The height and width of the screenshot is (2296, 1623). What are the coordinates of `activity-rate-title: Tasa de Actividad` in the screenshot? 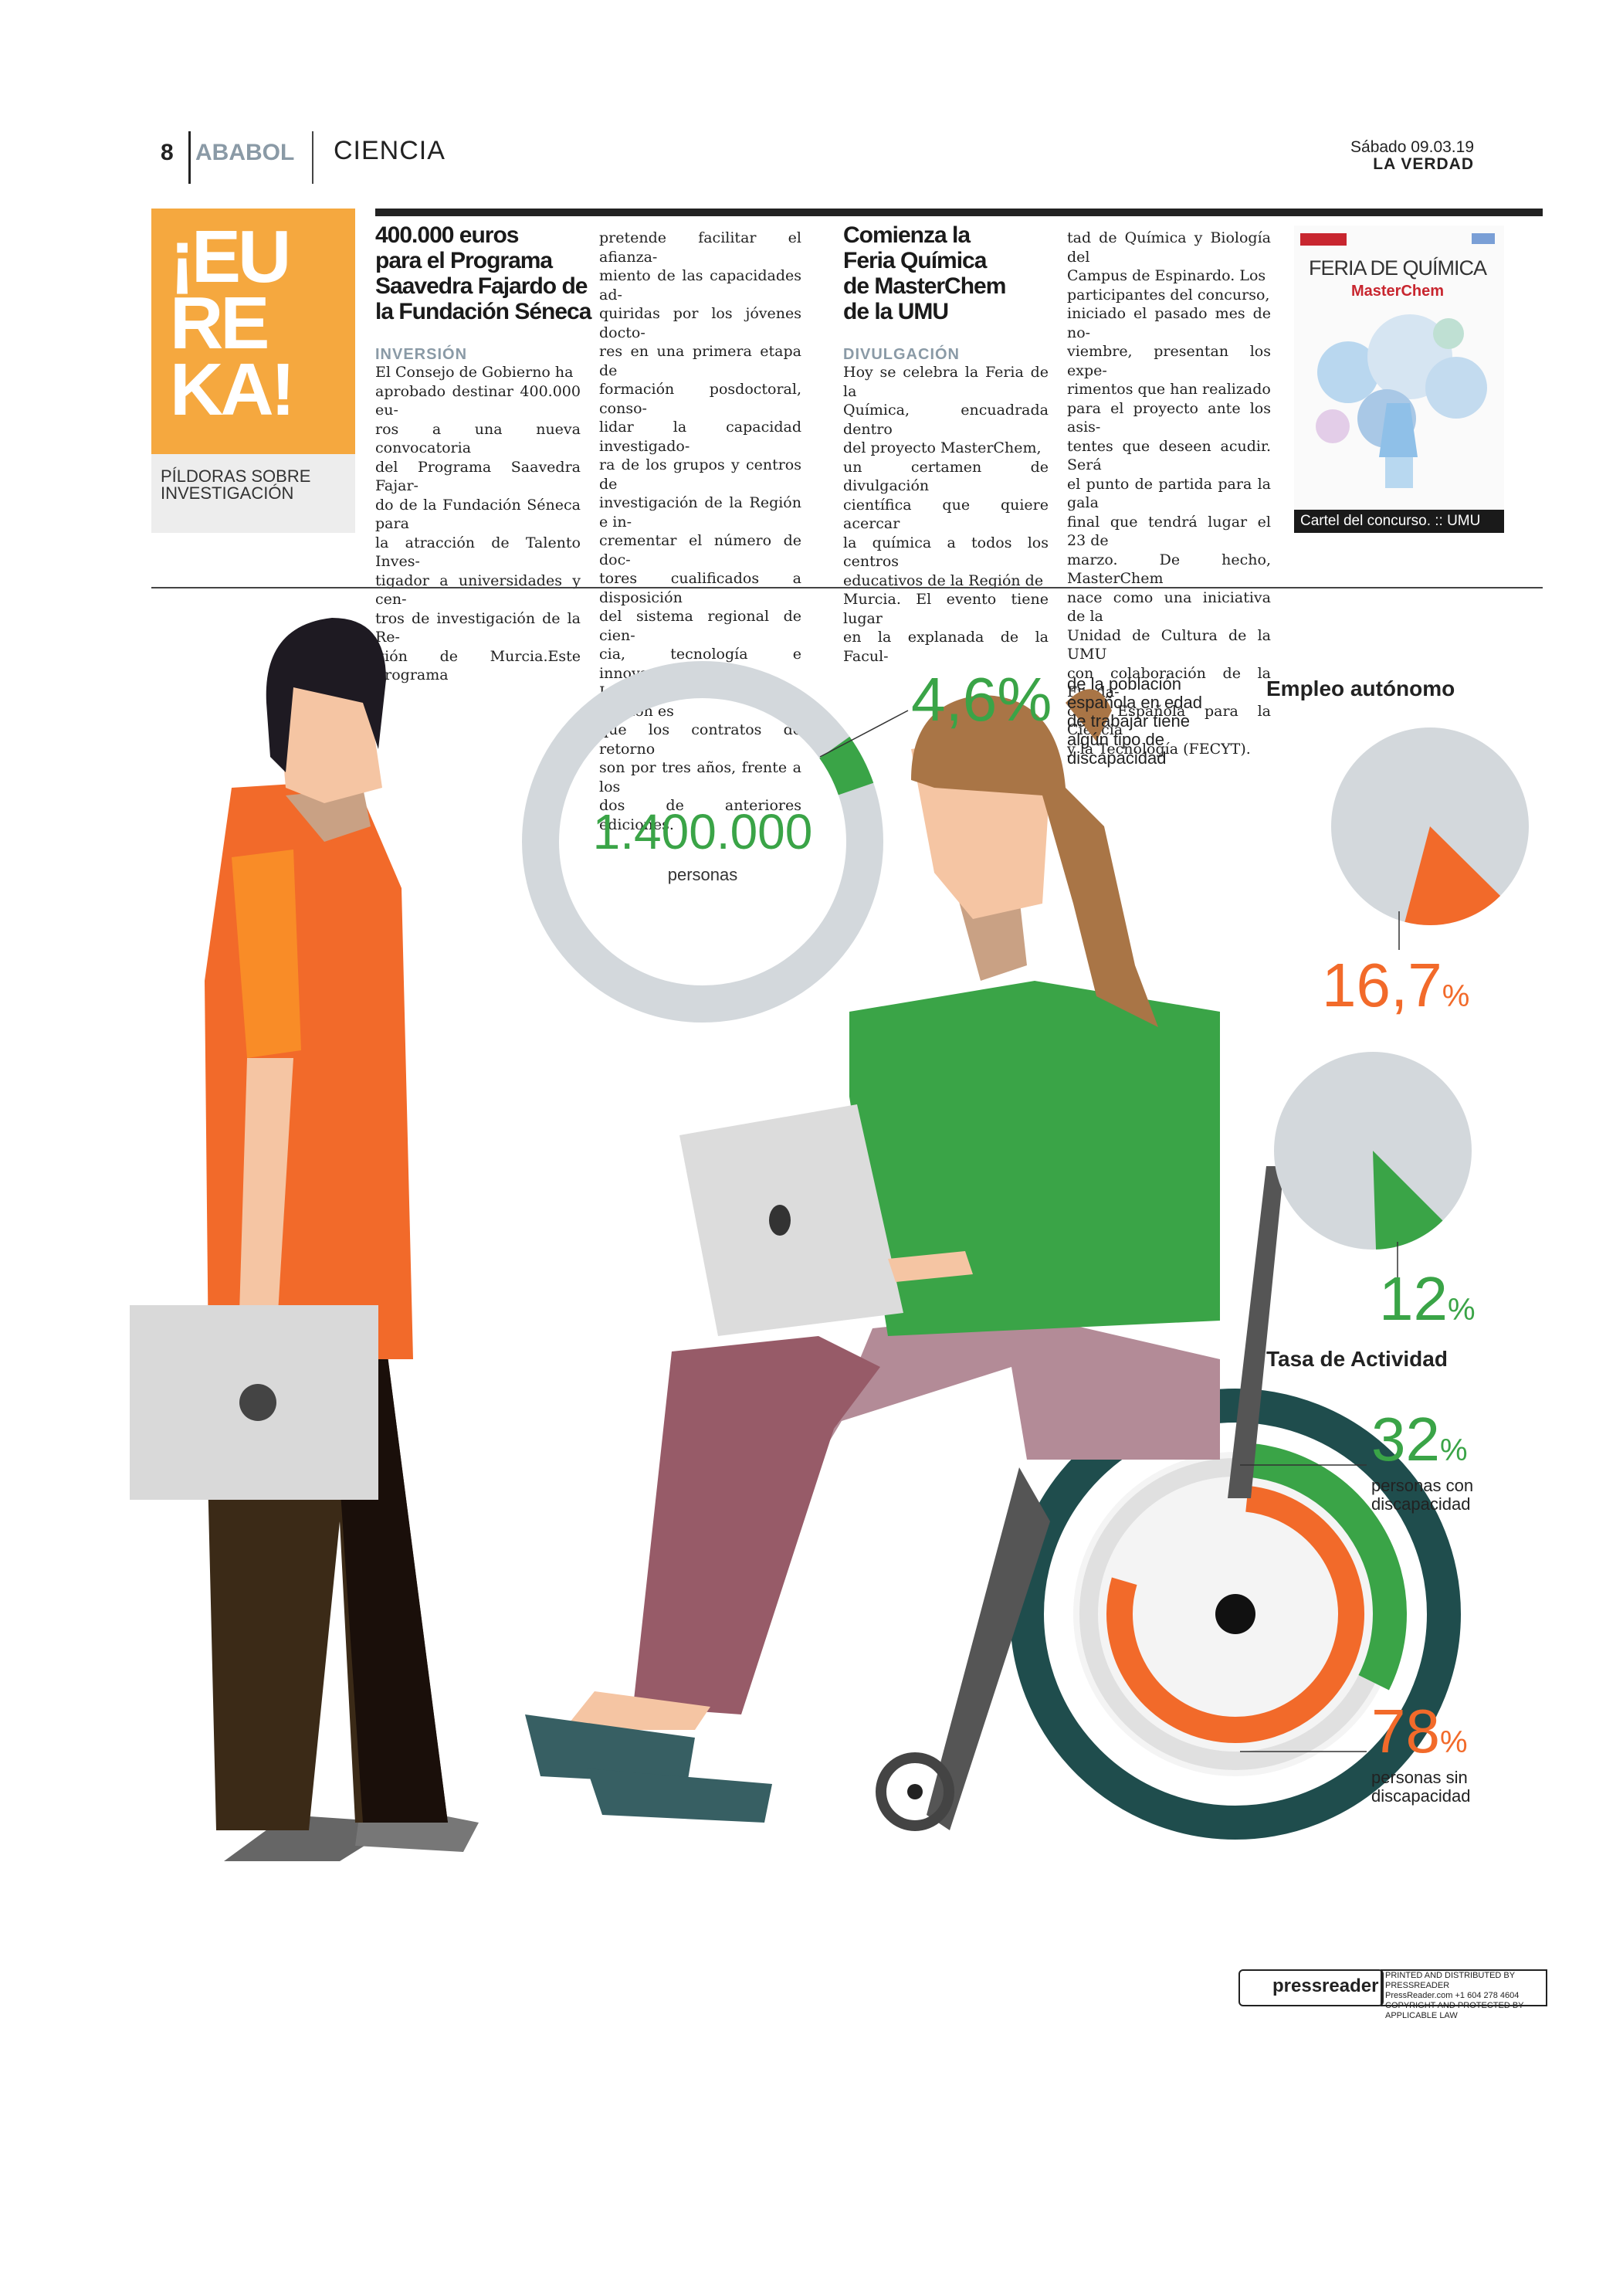 It's located at (1357, 1359).